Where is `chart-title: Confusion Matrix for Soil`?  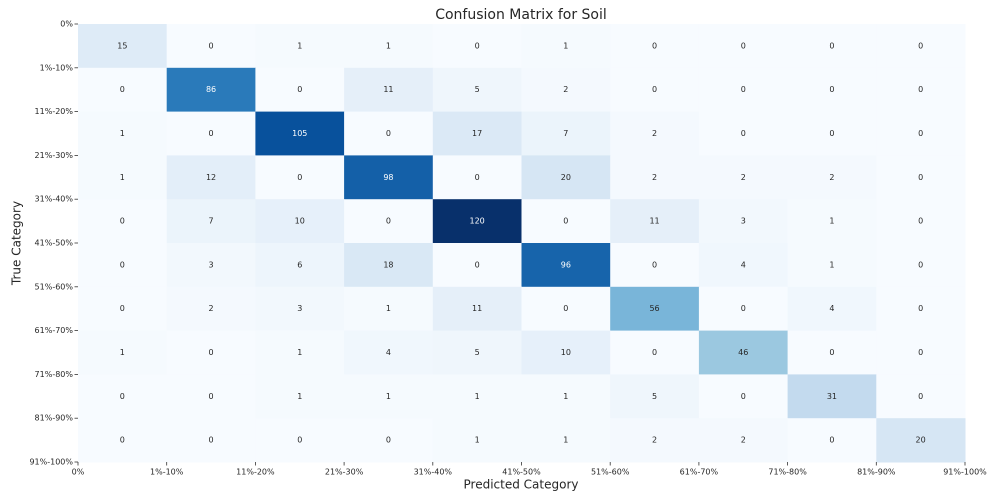
chart-title: Confusion Matrix for Soil is located at coordinates (521, 15).